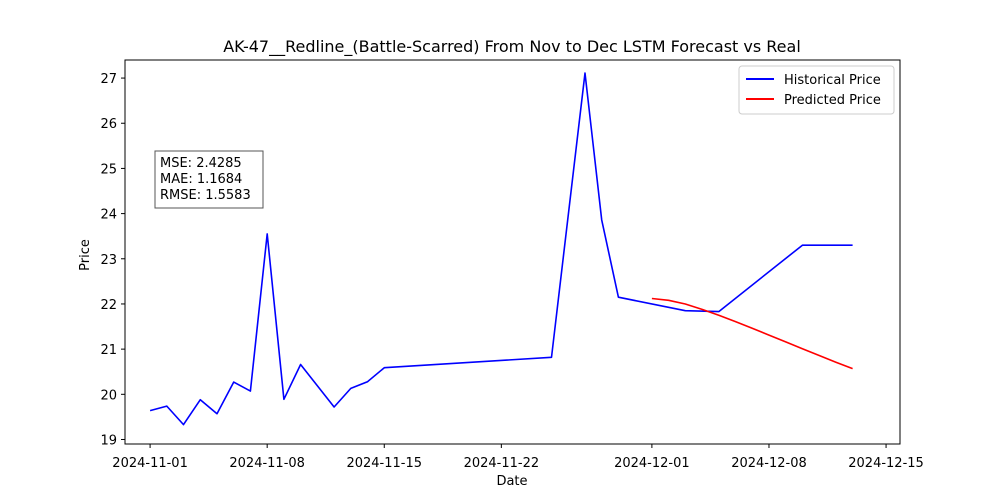  Describe the element at coordinates (108, 169) in the screenshot. I see `y-tick-label: 25` at that location.